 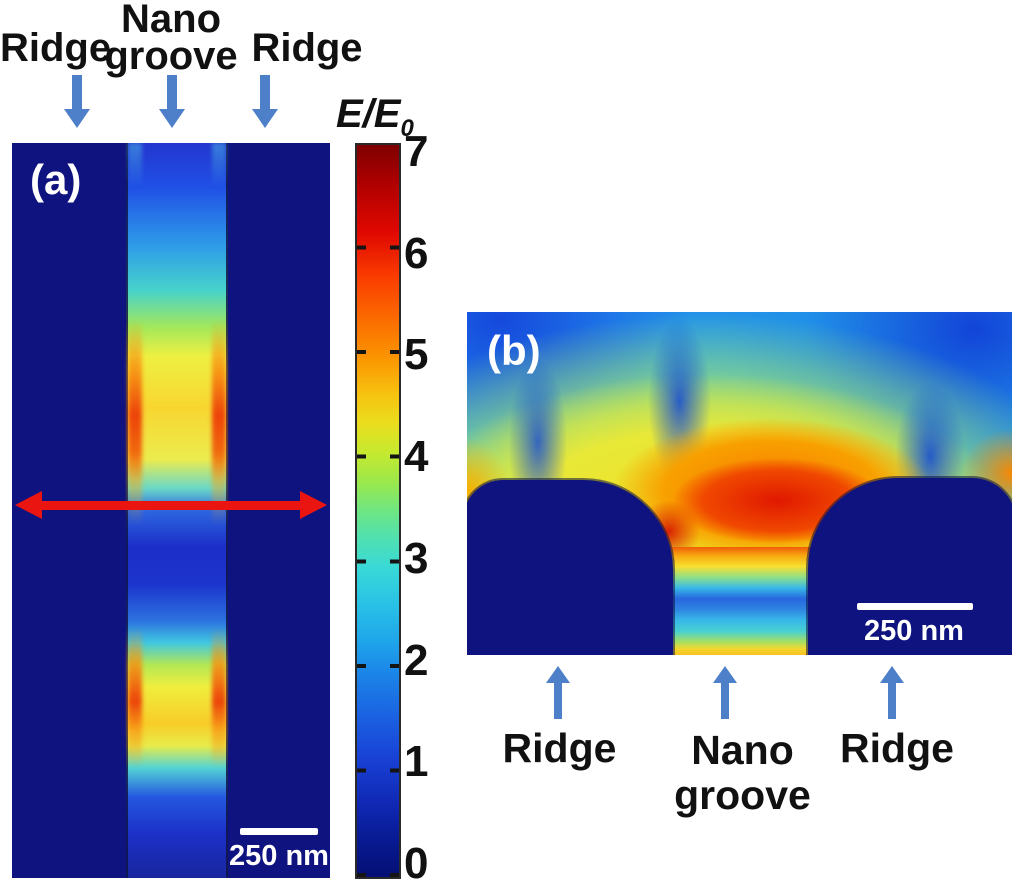 What do you see at coordinates (416, 762) in the screenshot?
I see `colorbar-tick-label: 1` at bounding box center [416, 762].